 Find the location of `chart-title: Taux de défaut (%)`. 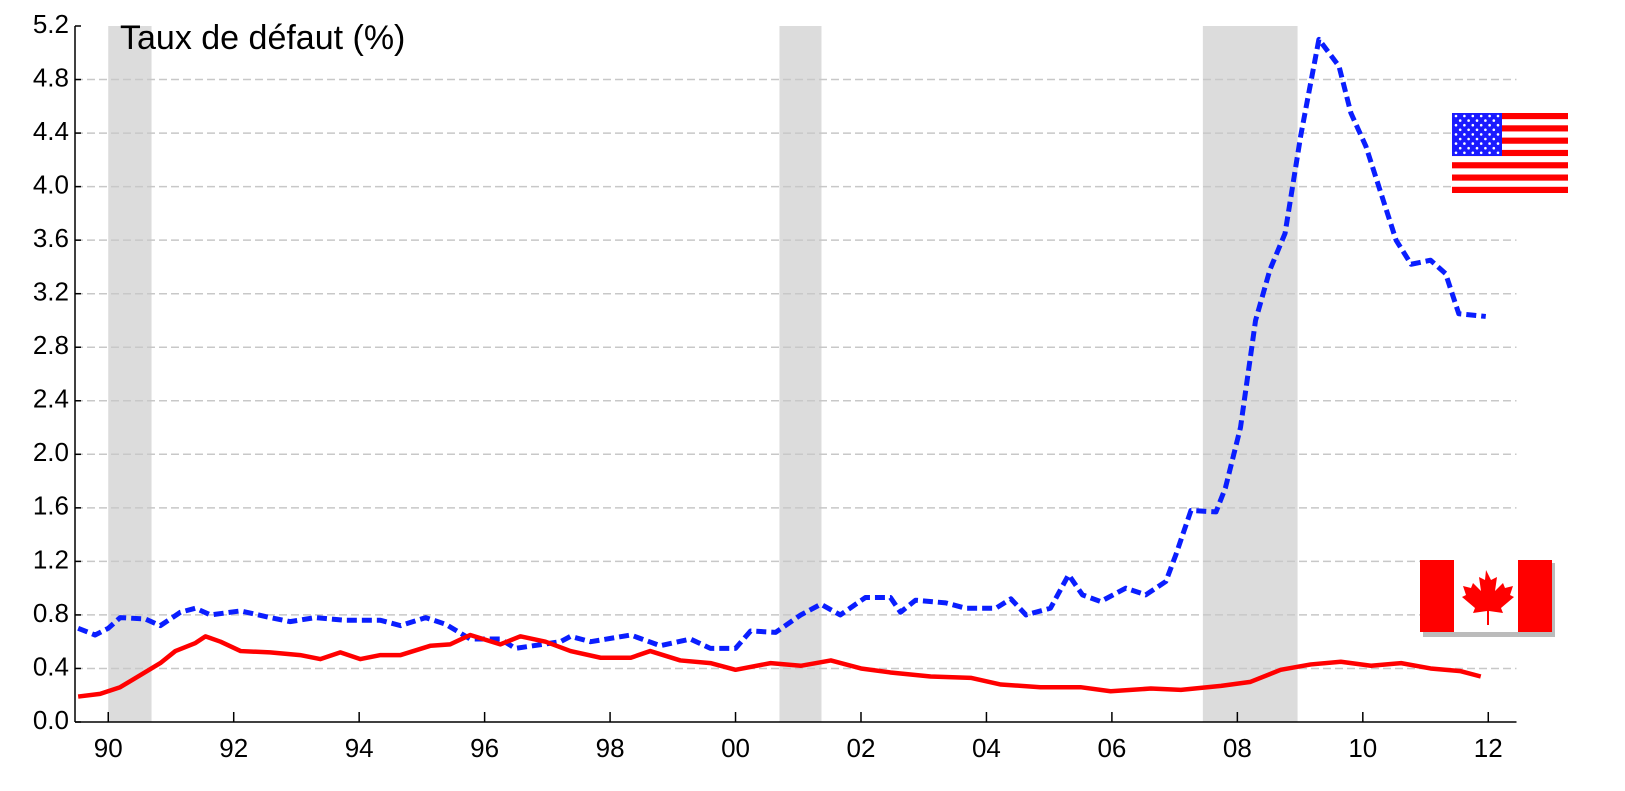

chart-title: Taux de défaut (%) is located at coordinates (262, 38).